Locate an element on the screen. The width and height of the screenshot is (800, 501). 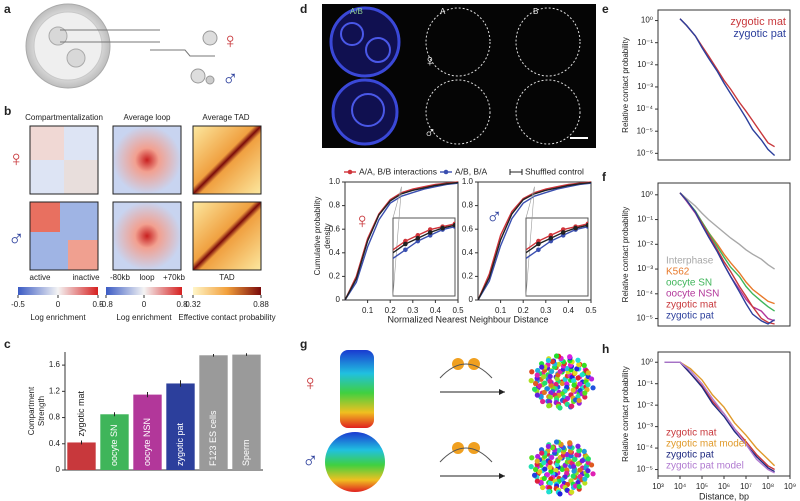
colorbar-tick-label: 0.5 is located at coordinates (98, 304).